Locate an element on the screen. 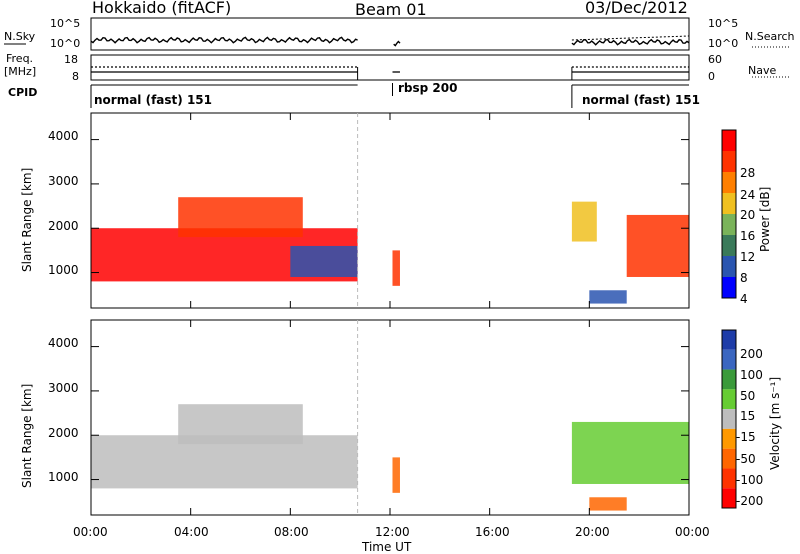  cb-vel-label: Velocity [m s⁻¹] is located at coordinates (775, 423).